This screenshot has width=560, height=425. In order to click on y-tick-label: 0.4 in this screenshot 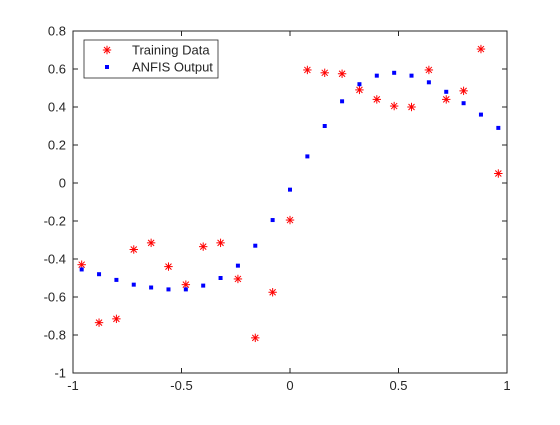, I will do `click(57, 107)`.